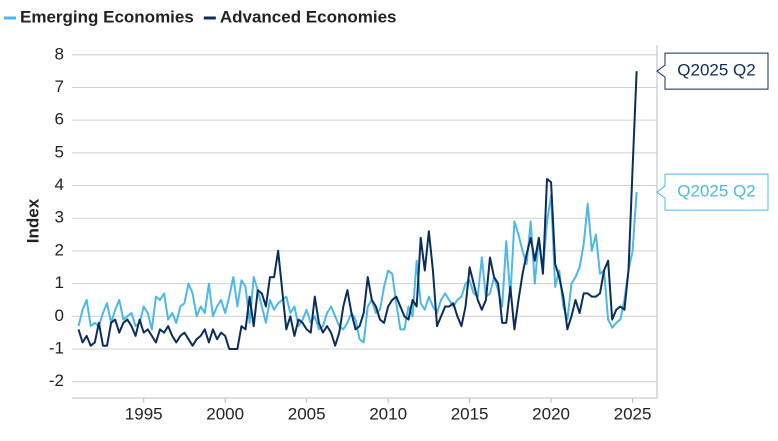  I want to click on y-tick-label: -1, so click(56, 347).